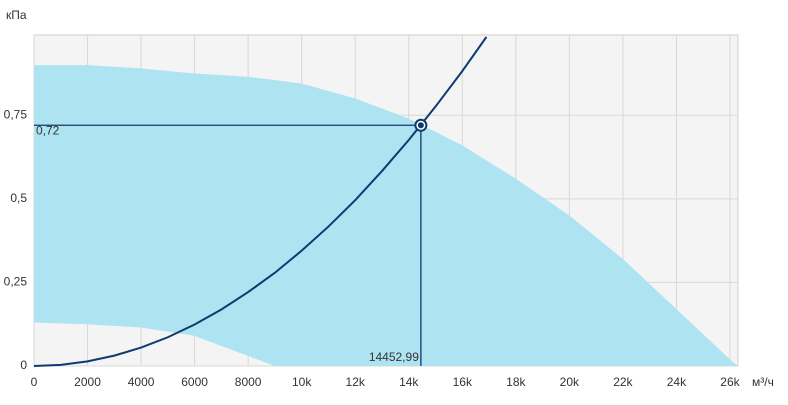 Image resolution: width=788 pixels, height=405 pixels. I want to click on x-tick-label: 10k, so click(302, 382).